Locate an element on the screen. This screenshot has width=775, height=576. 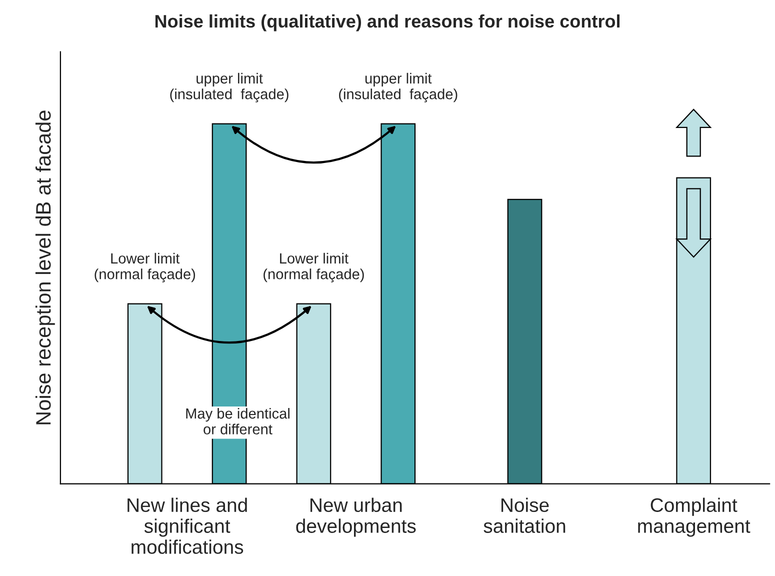
chart-title: Noise limits (qualitative) and reasons for noise control is located at coordinates (387, 23).